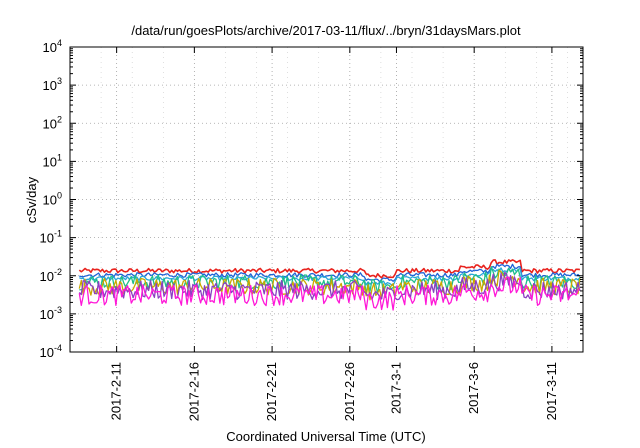  Describe the element at coordinates (473, 388) in the screenshot. I see `x-tick-label: 2017-3-6` at that location.